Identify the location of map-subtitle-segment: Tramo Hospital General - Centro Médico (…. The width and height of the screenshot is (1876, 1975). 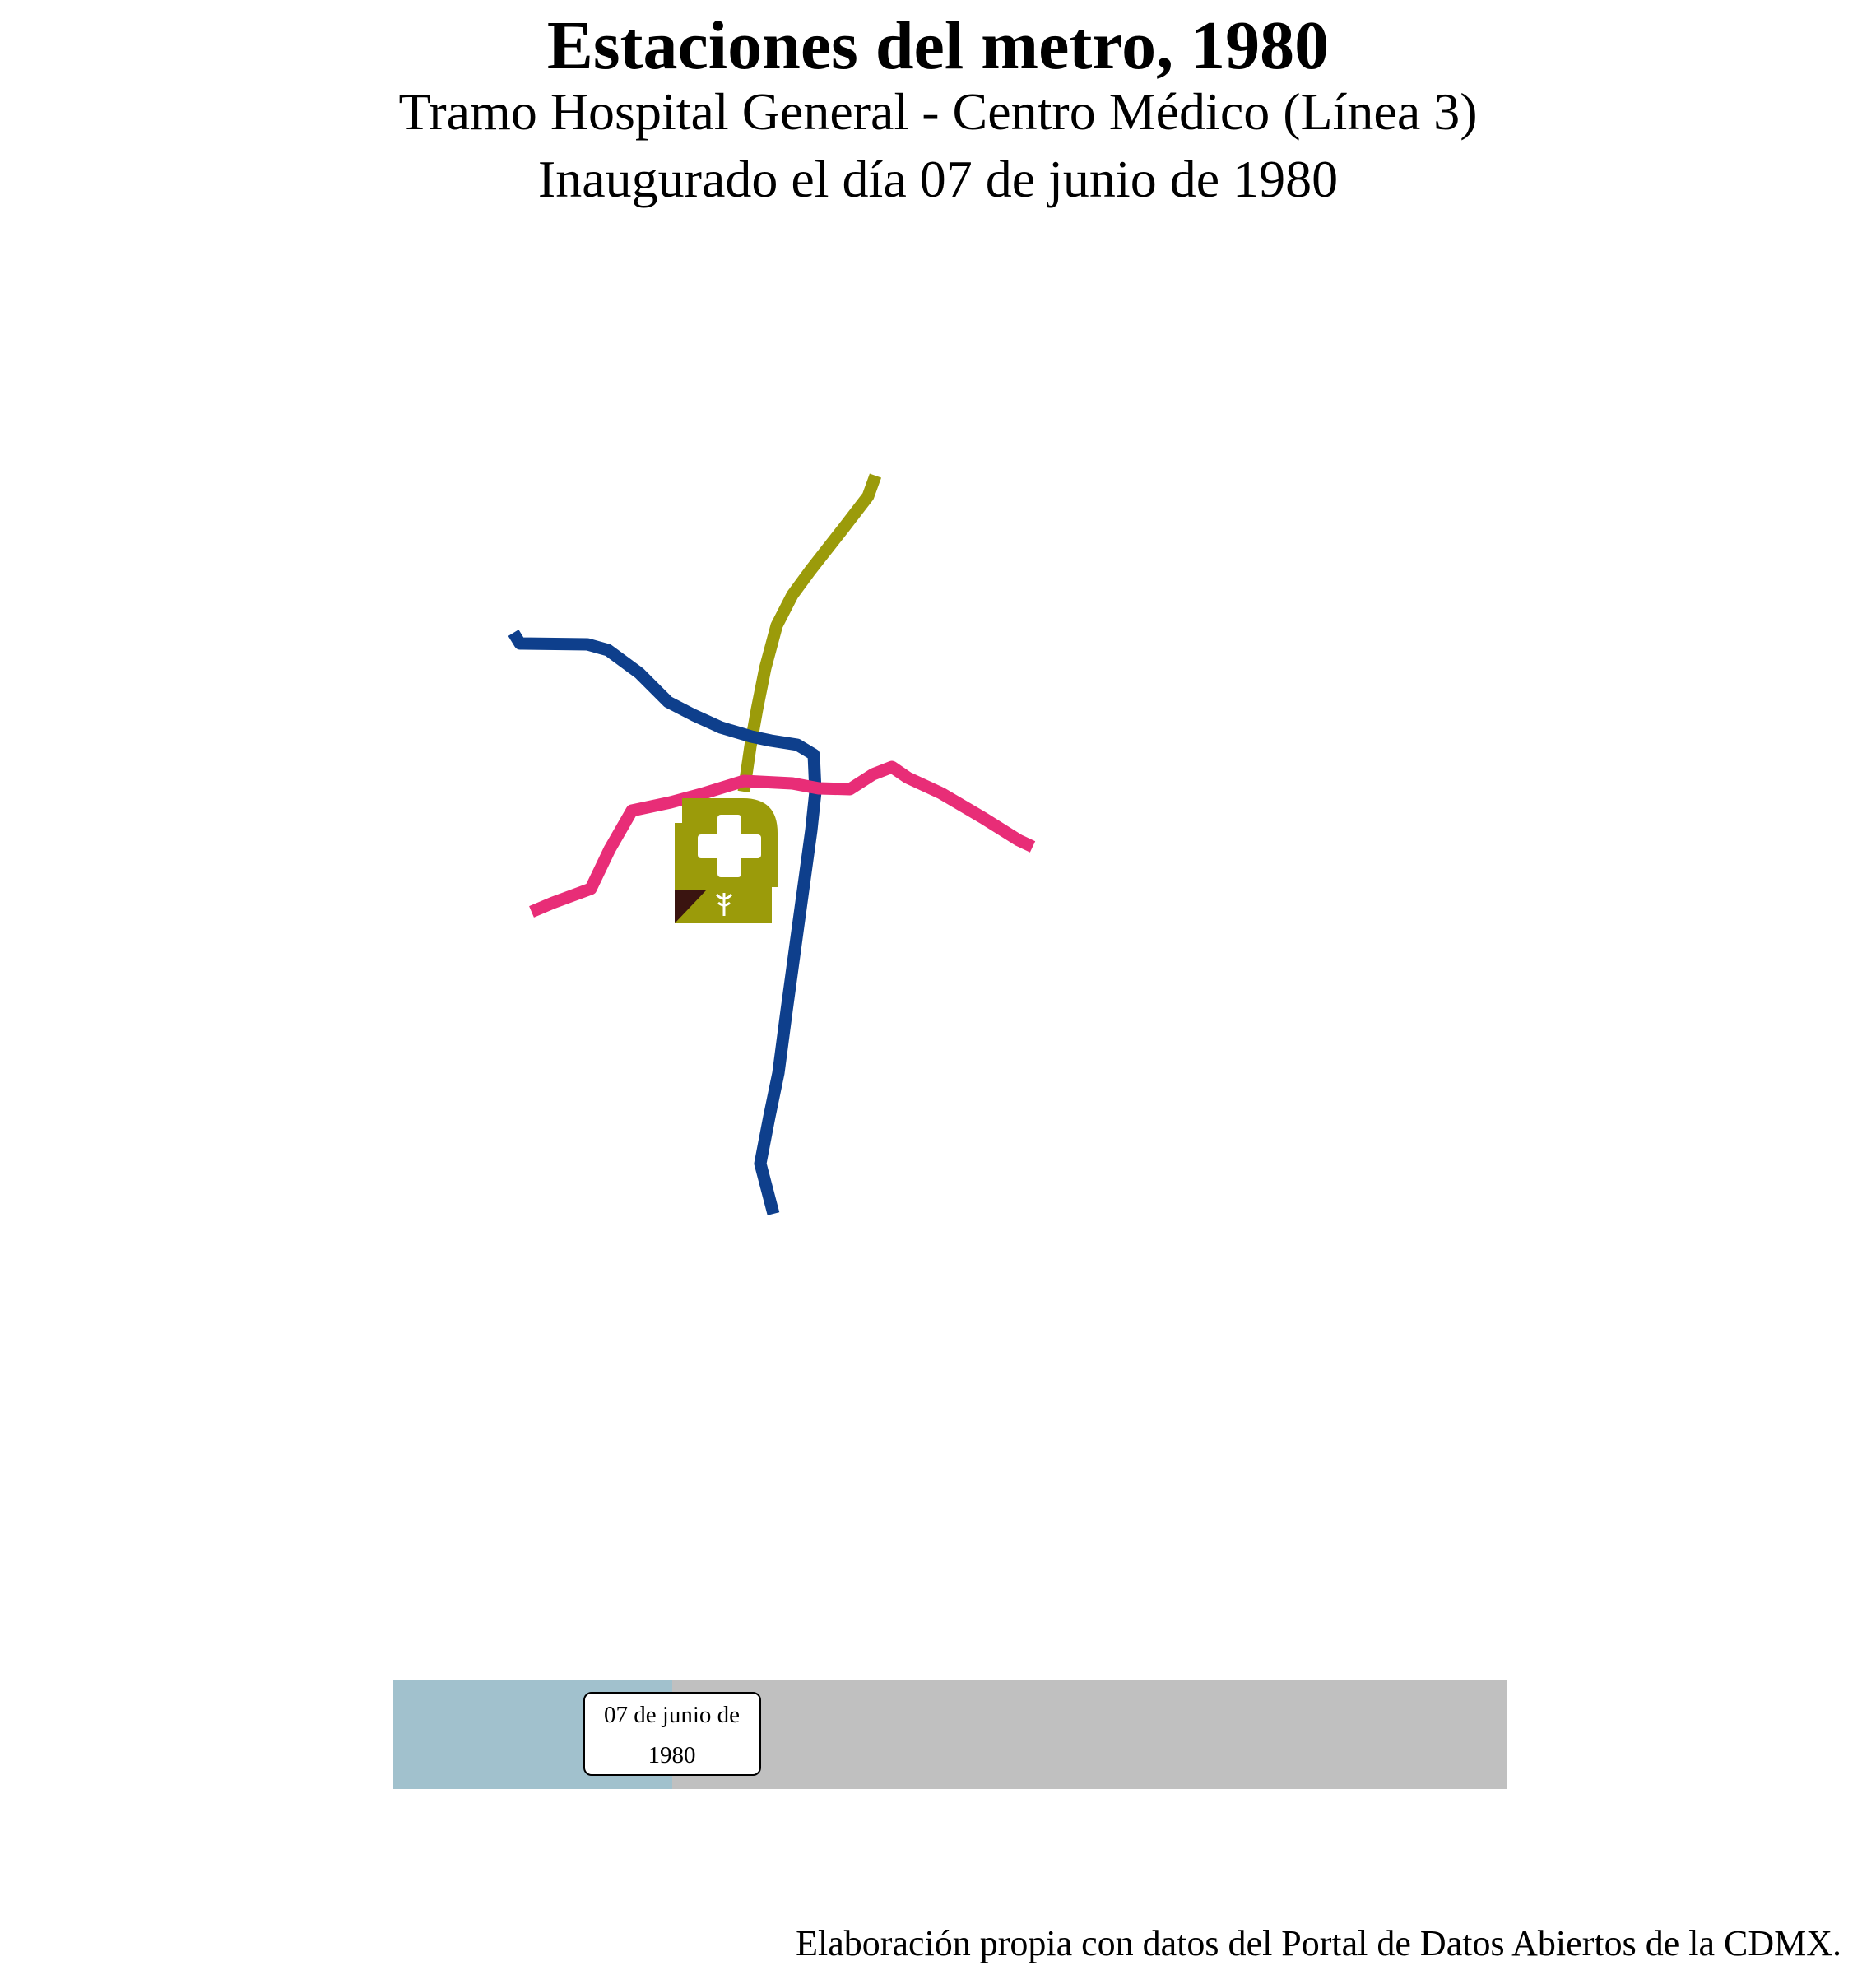
(938, 111).